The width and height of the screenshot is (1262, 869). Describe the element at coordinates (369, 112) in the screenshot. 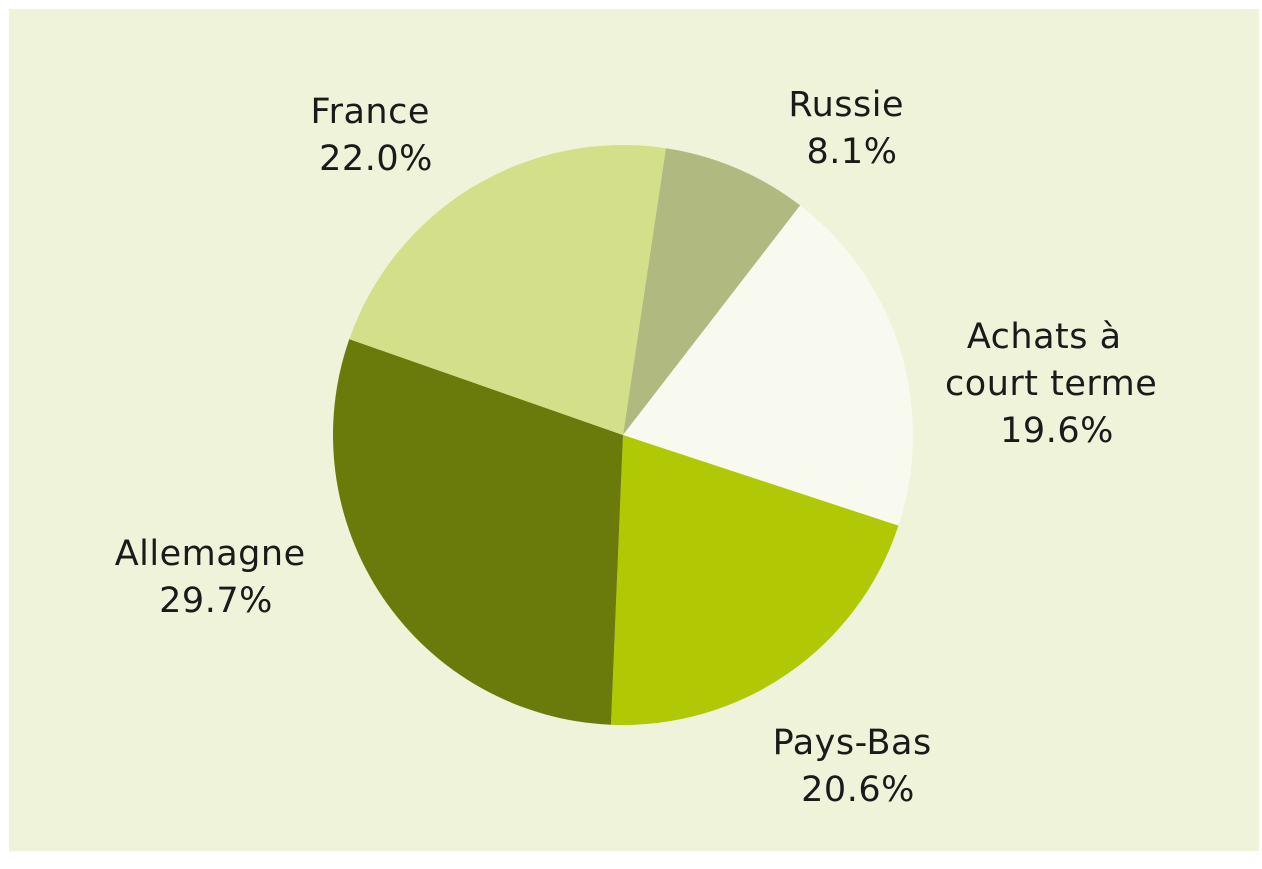

I see `label-line: France` at that location.